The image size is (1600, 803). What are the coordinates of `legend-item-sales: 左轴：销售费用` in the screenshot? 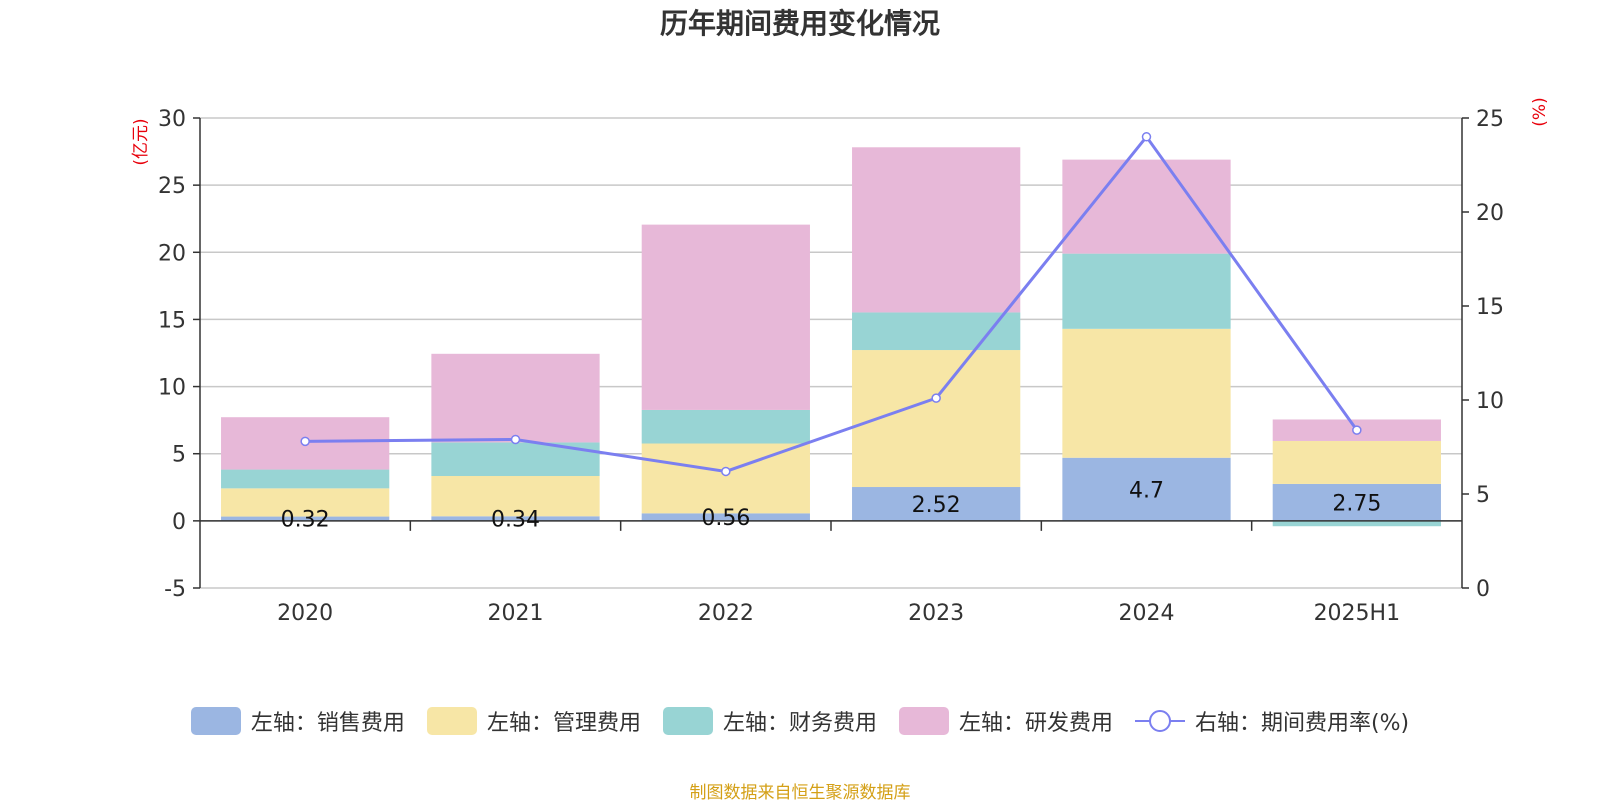 It's located at (297, 721).